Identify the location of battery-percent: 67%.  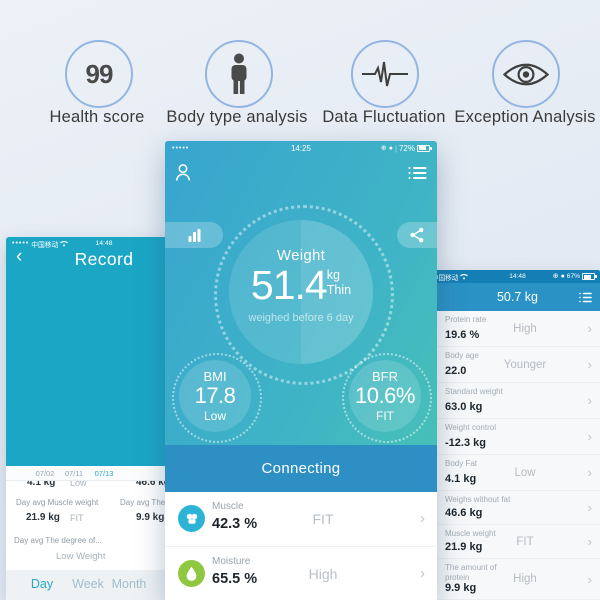
(573, 276).